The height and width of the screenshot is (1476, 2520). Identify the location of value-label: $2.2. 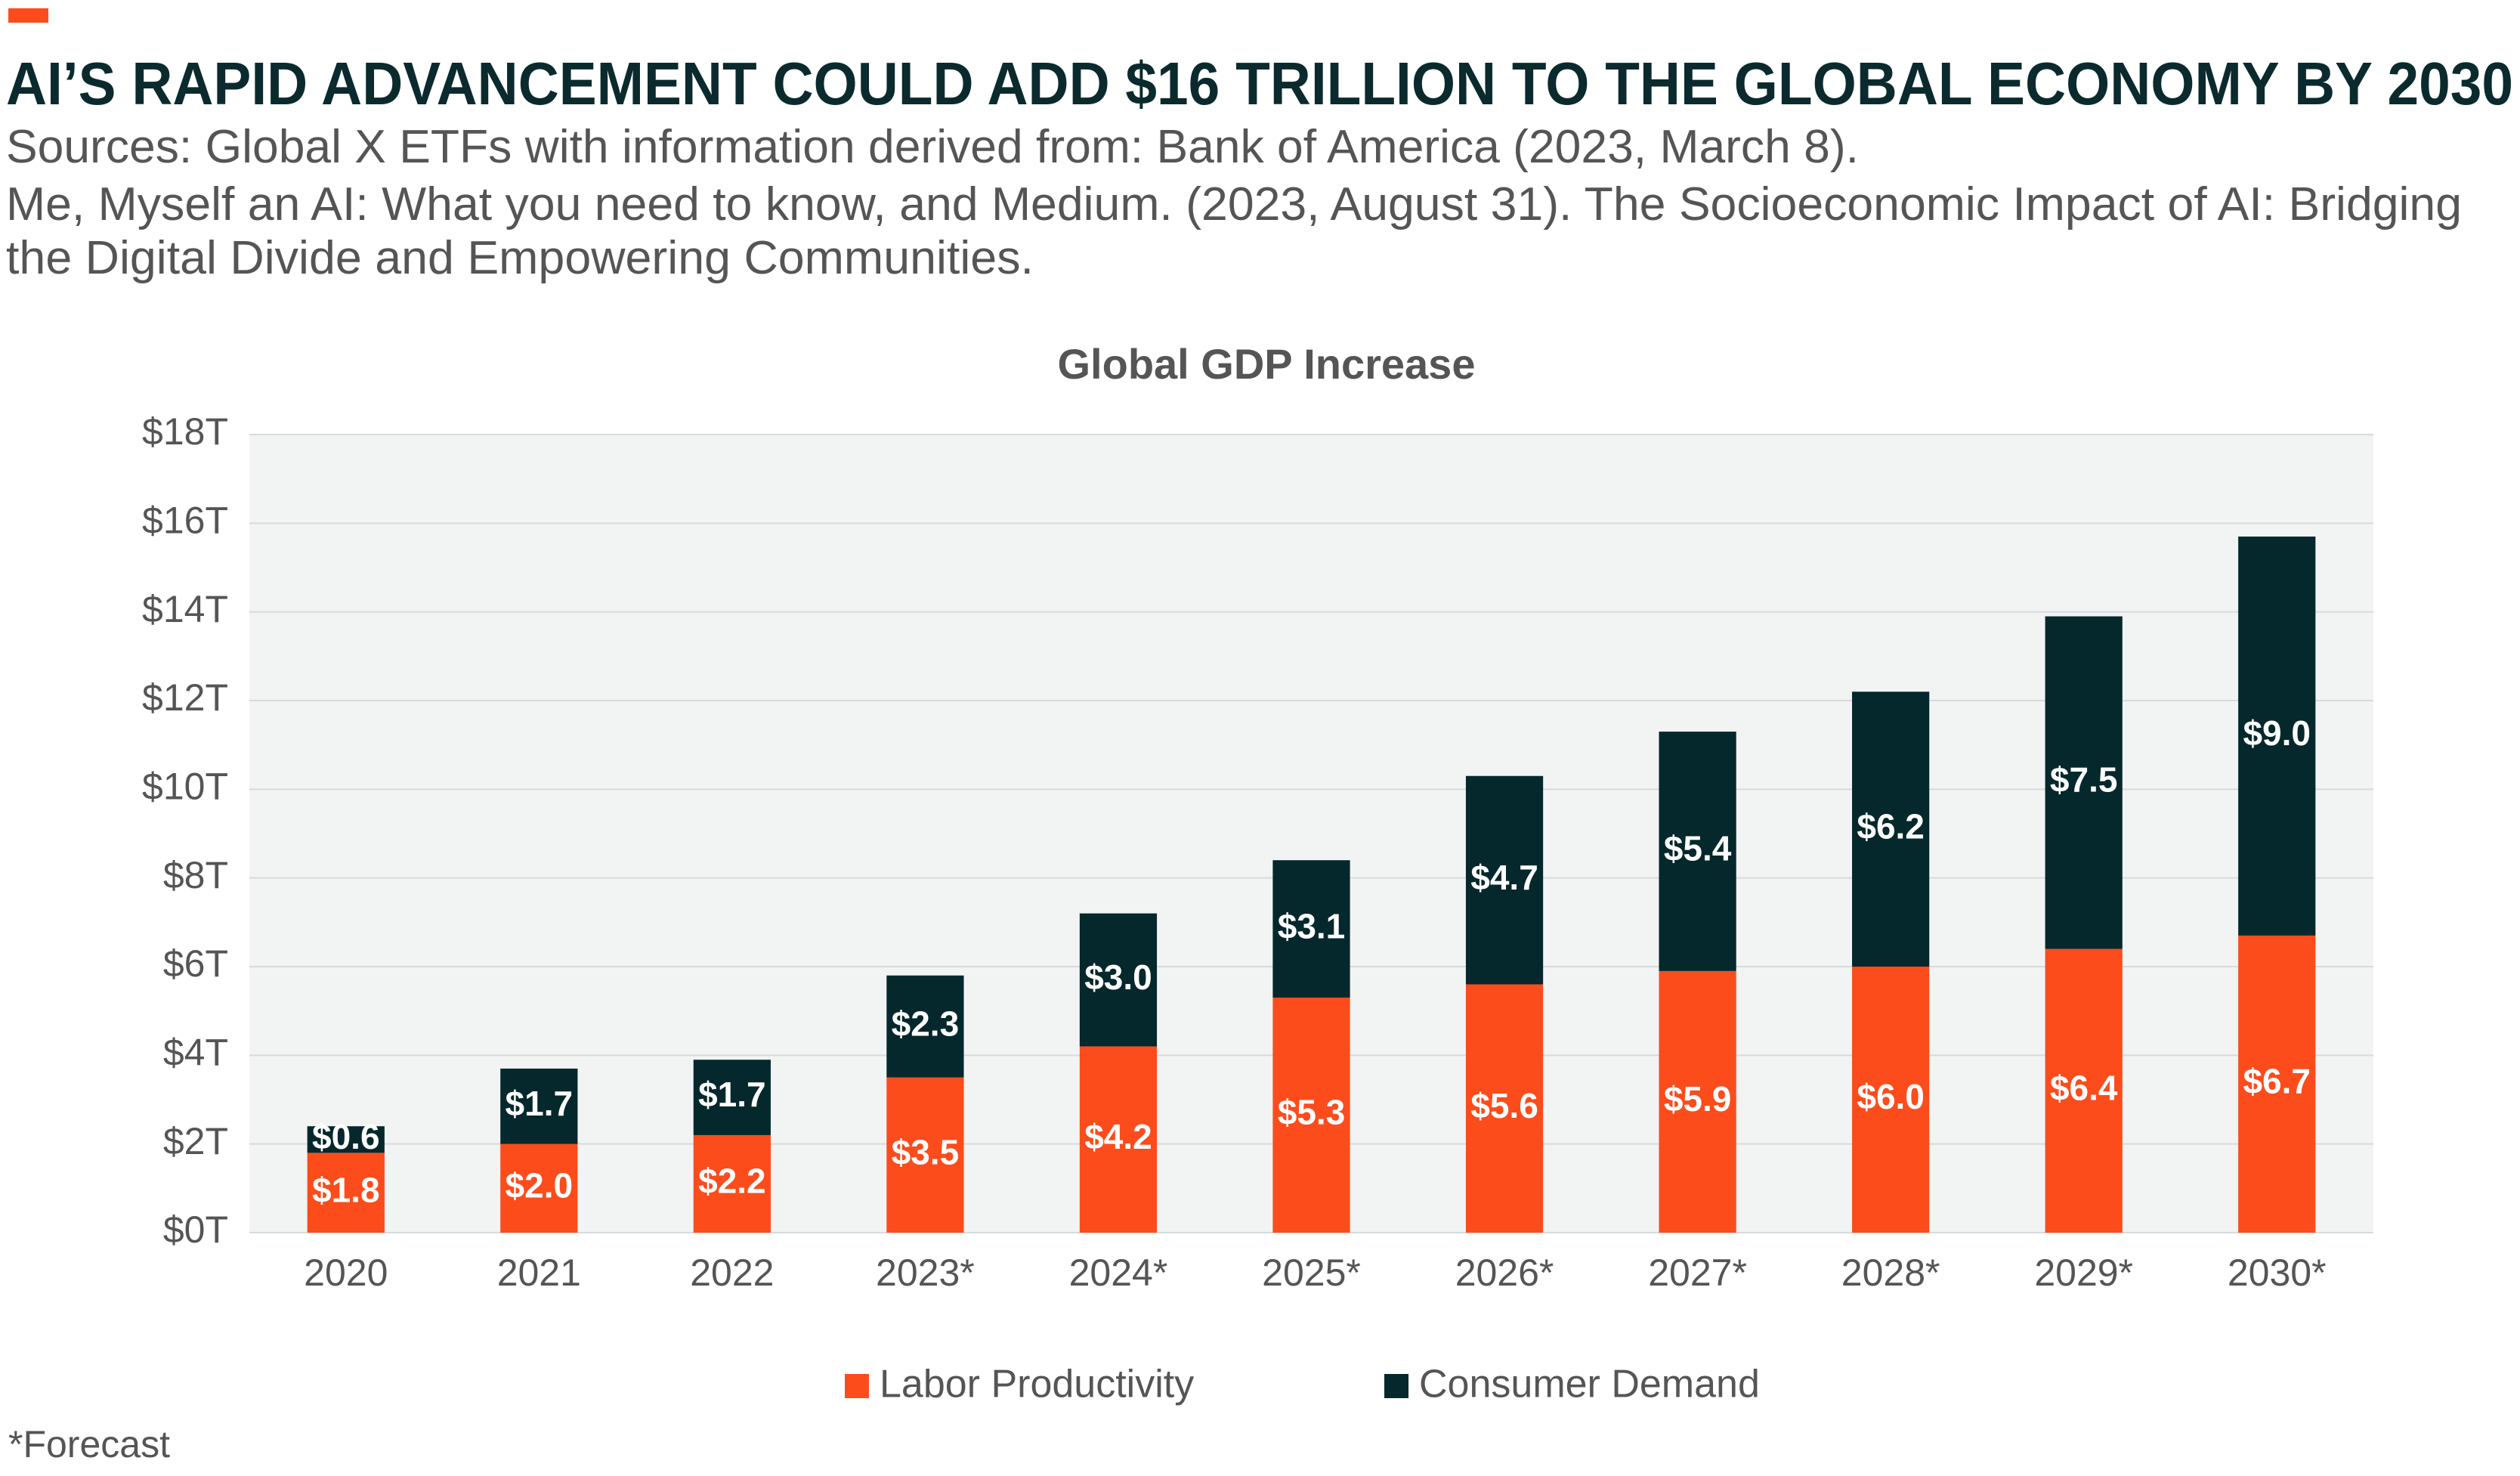
(732, 1181).